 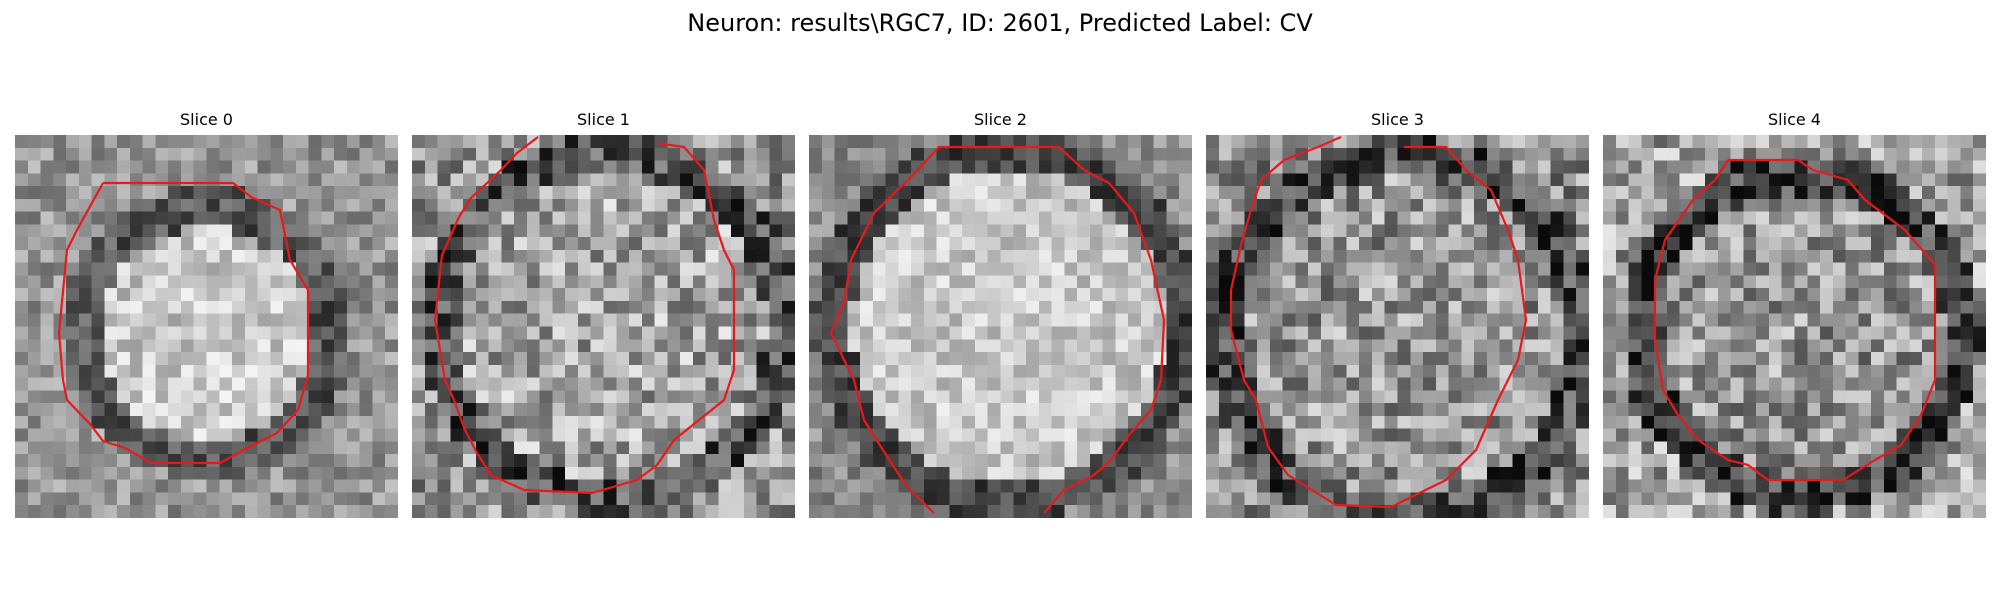 I want to click on slice-title: Slice 2, so click(x=1000, y=119).